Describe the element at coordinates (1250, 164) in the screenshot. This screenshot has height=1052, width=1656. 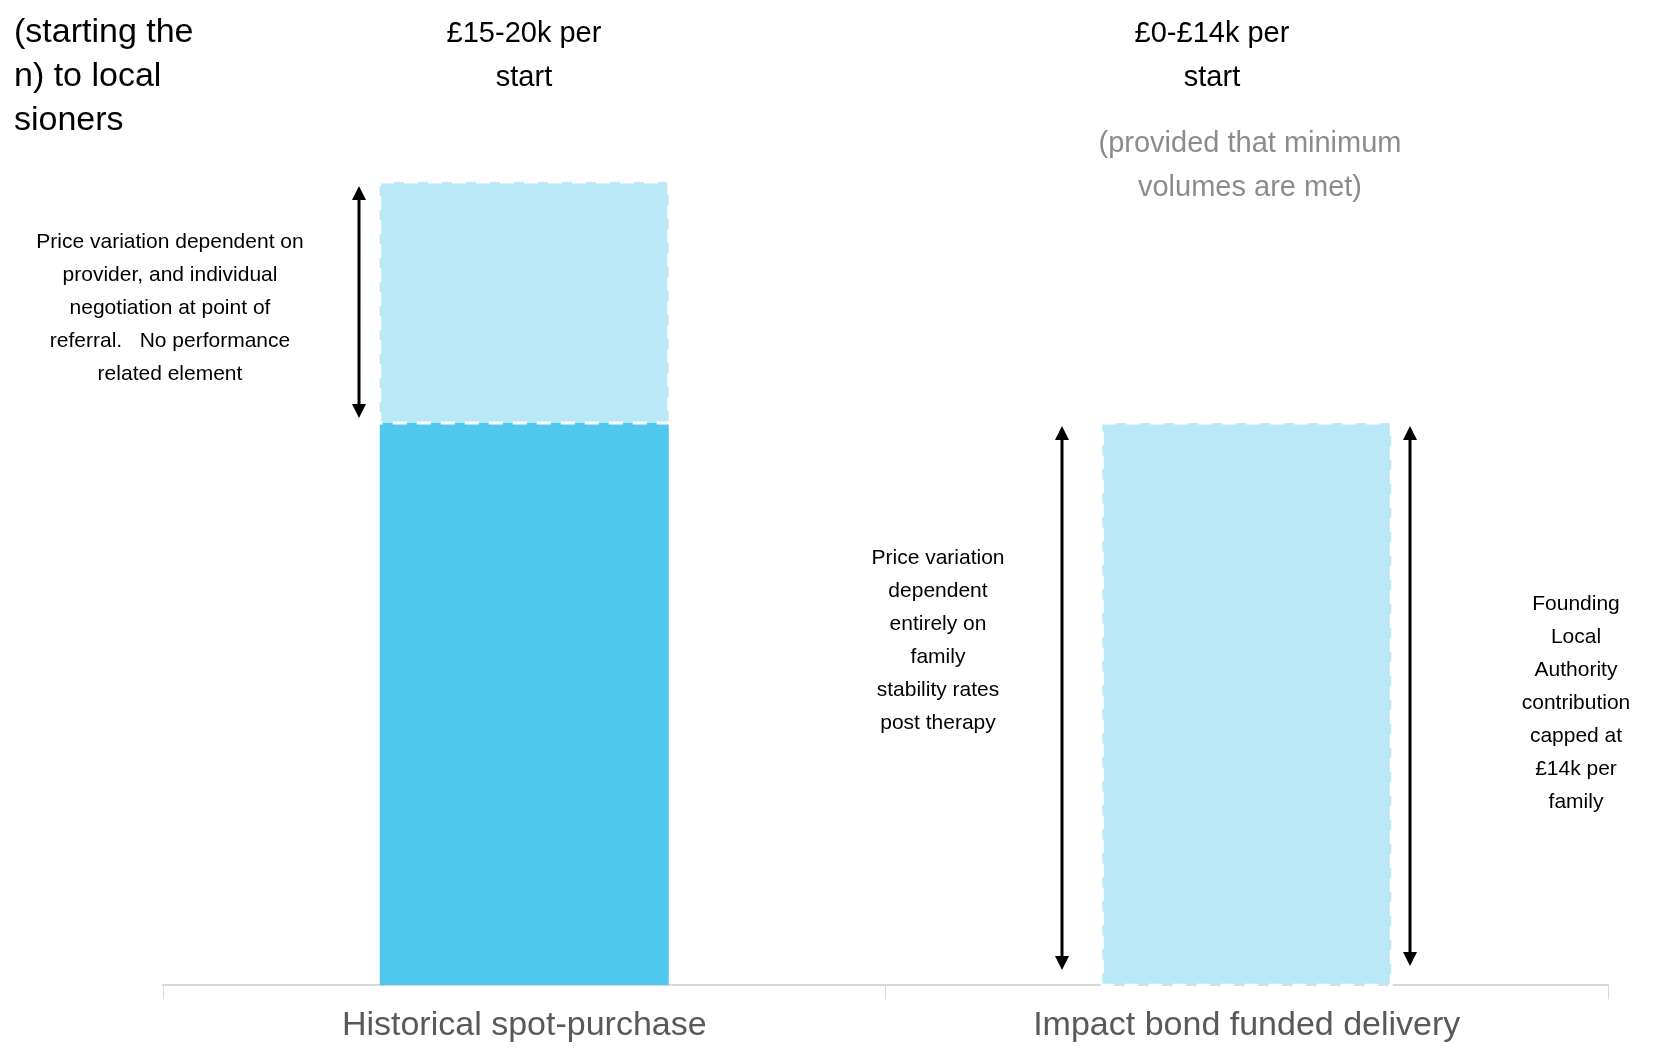
I see `annotation: (provided that minimum volumes are met)` at that location.